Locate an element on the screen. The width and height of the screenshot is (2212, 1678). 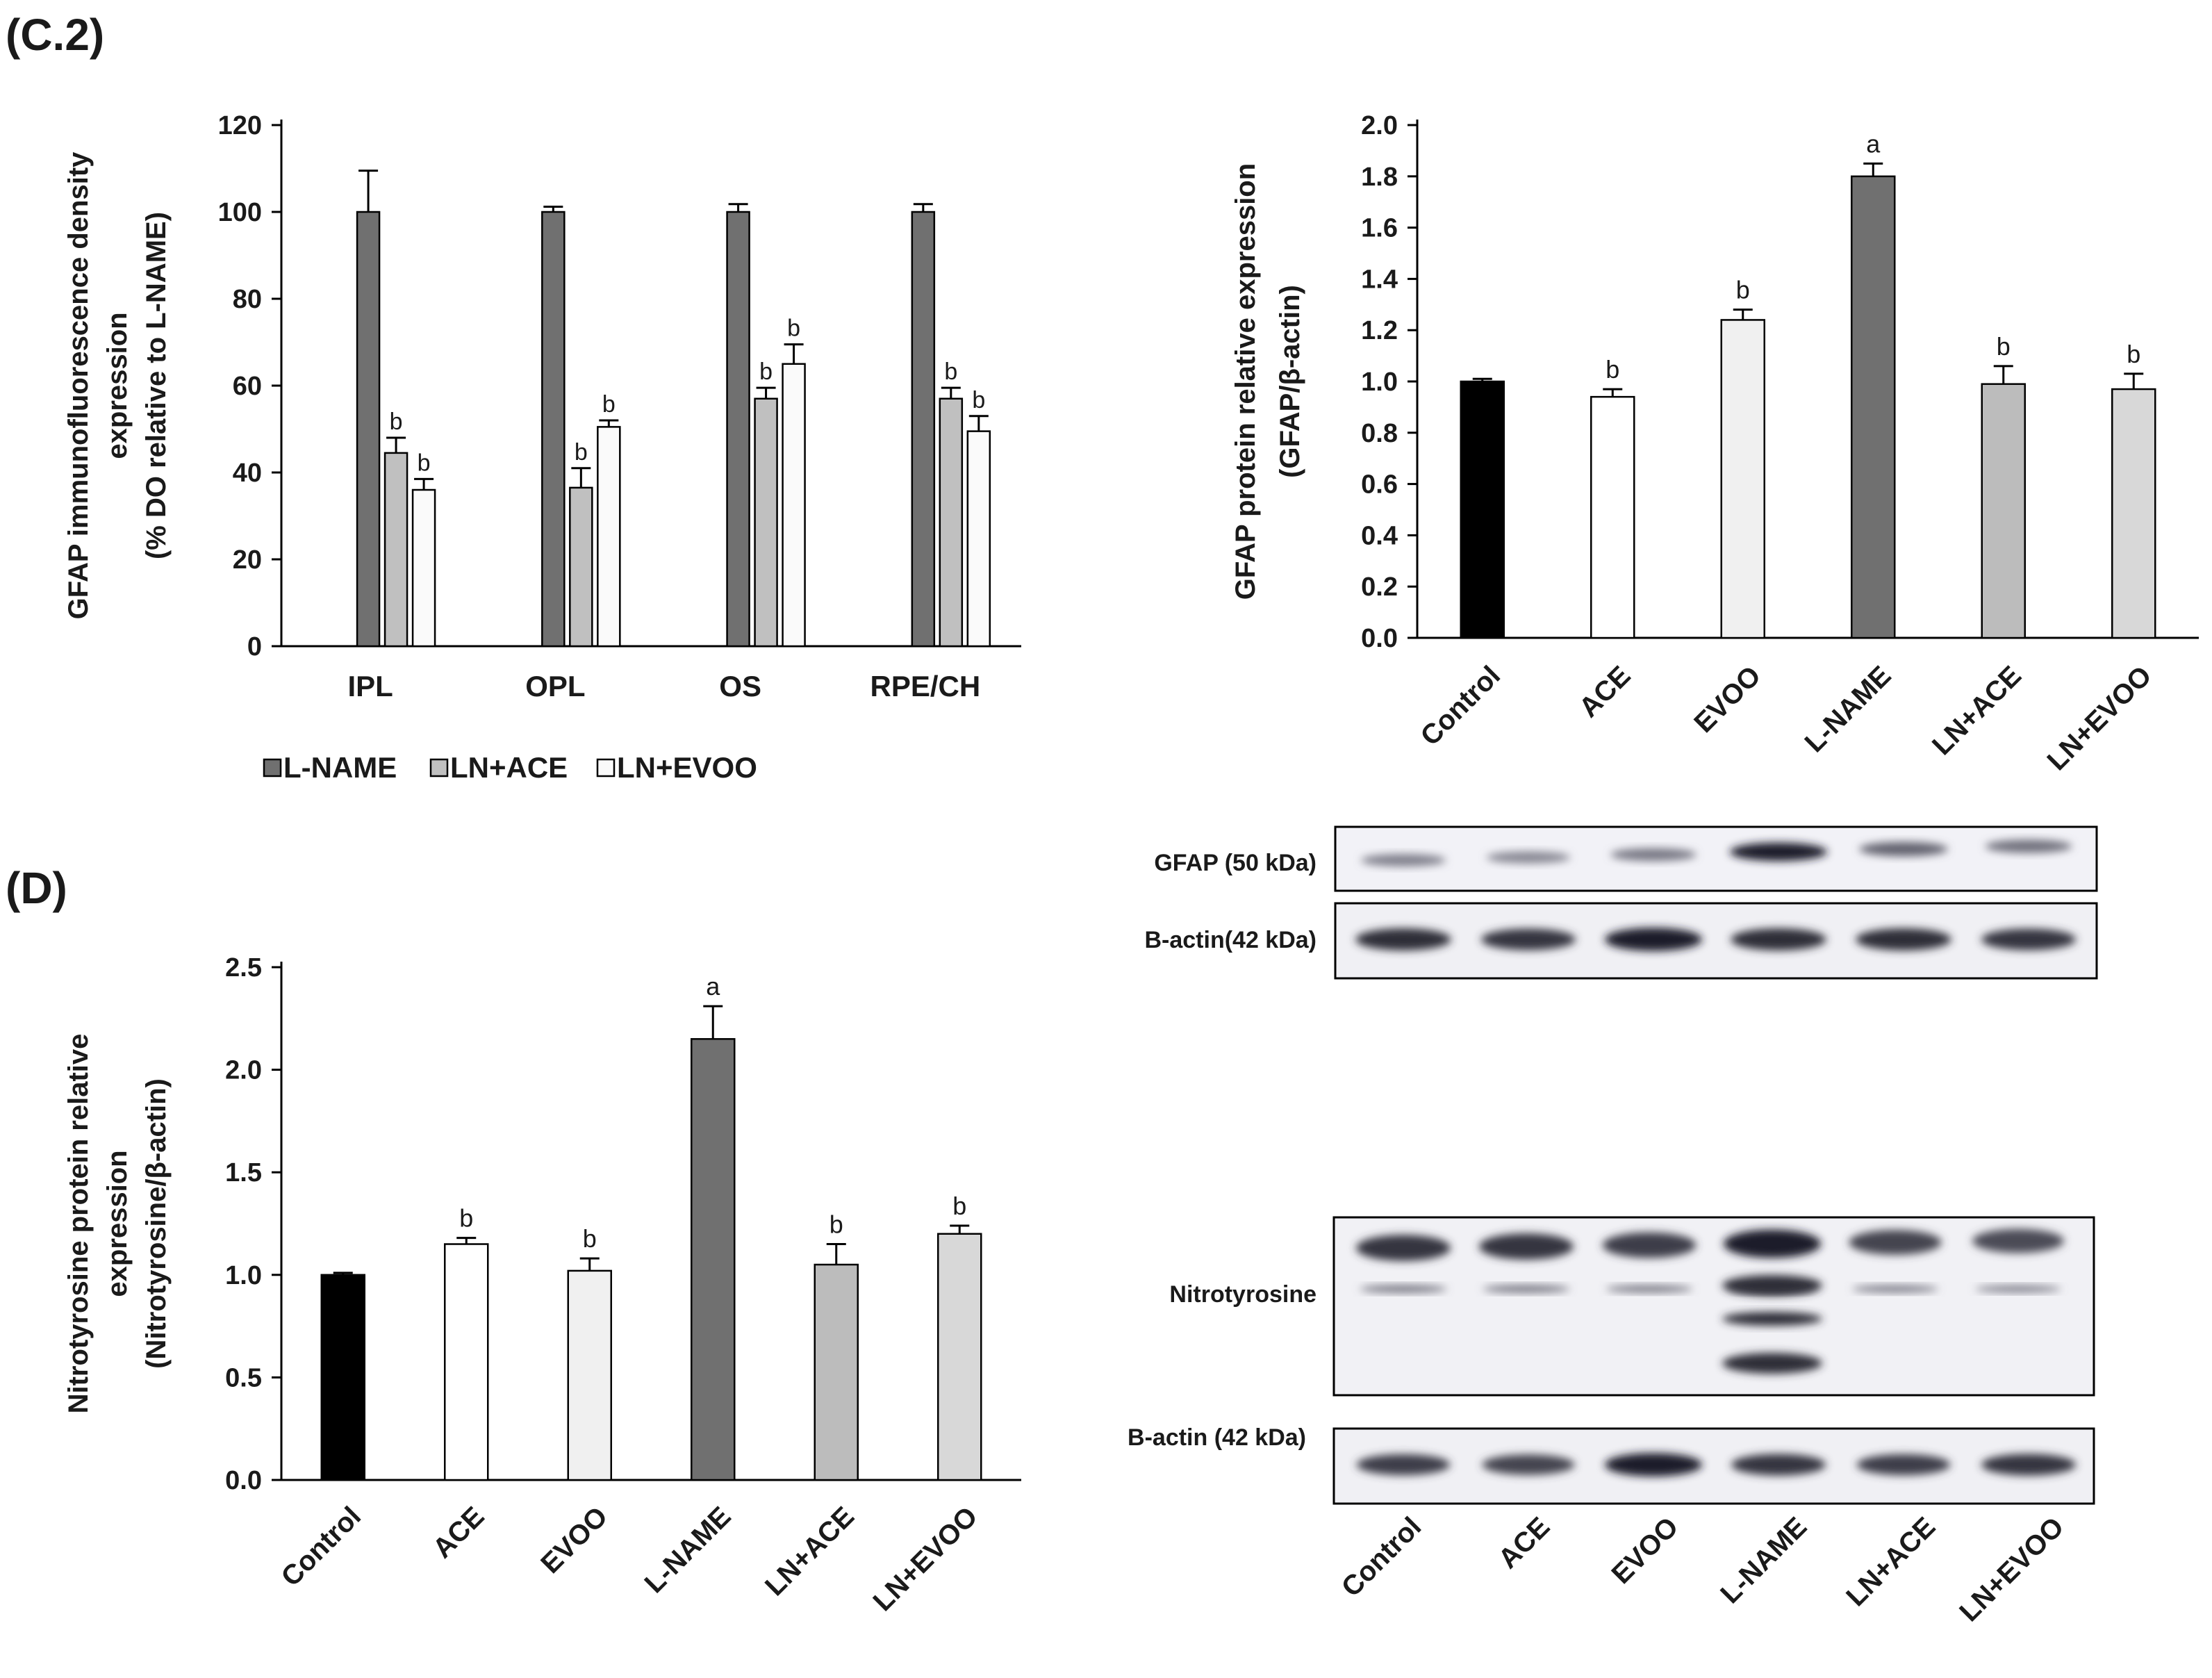
gfap-y-tick-label: 0.4 is located at coordinates (1379, 535).